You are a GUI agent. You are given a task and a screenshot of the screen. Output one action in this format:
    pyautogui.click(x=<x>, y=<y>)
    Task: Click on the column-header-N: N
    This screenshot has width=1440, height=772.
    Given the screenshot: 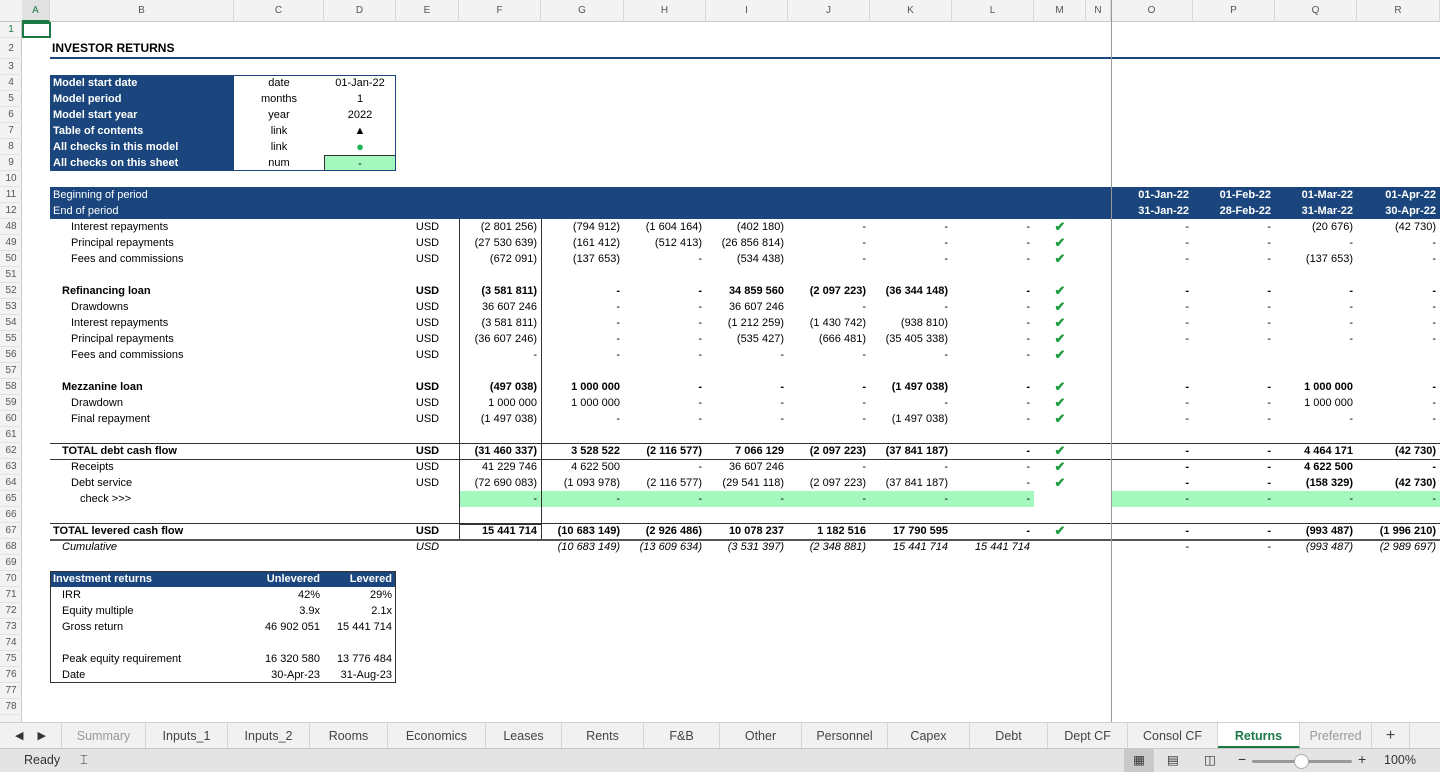 What is the action you would take?
    pyautogui.click(x=1098, y=11)
    